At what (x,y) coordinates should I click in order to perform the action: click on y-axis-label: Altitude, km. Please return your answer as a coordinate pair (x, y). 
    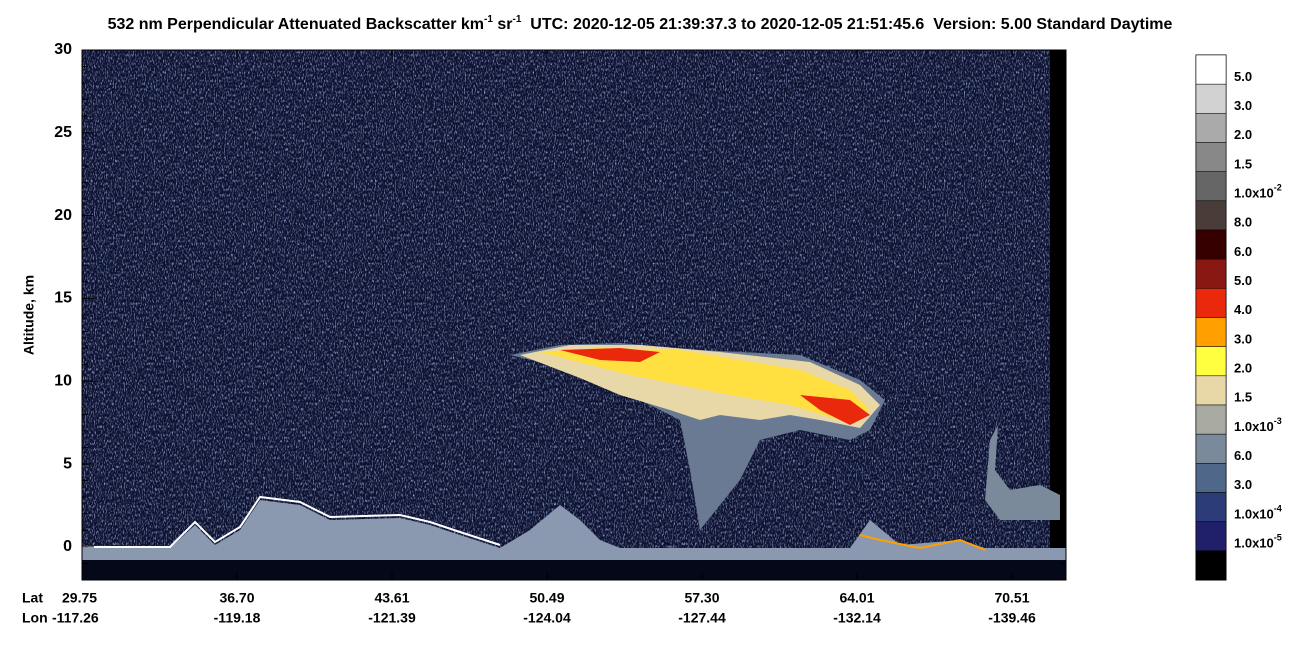
    Looking at the image, I should click on (29, 315).